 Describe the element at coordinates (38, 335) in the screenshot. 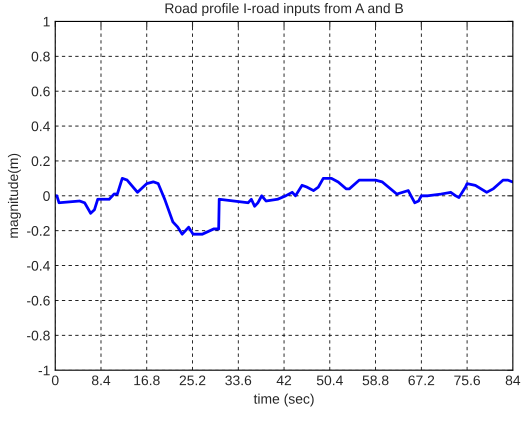

I see `y-tick-label: -0.8` at that location.